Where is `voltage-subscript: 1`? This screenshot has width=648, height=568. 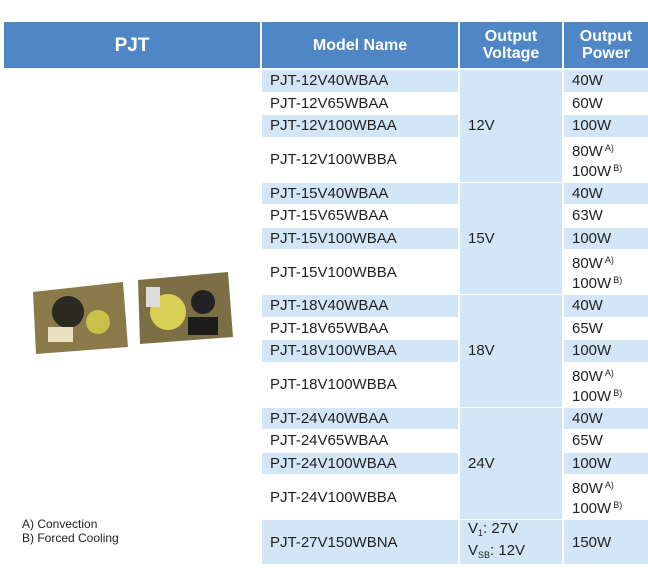 voltage-subscript: 1 is located at coordinates (481, 533).